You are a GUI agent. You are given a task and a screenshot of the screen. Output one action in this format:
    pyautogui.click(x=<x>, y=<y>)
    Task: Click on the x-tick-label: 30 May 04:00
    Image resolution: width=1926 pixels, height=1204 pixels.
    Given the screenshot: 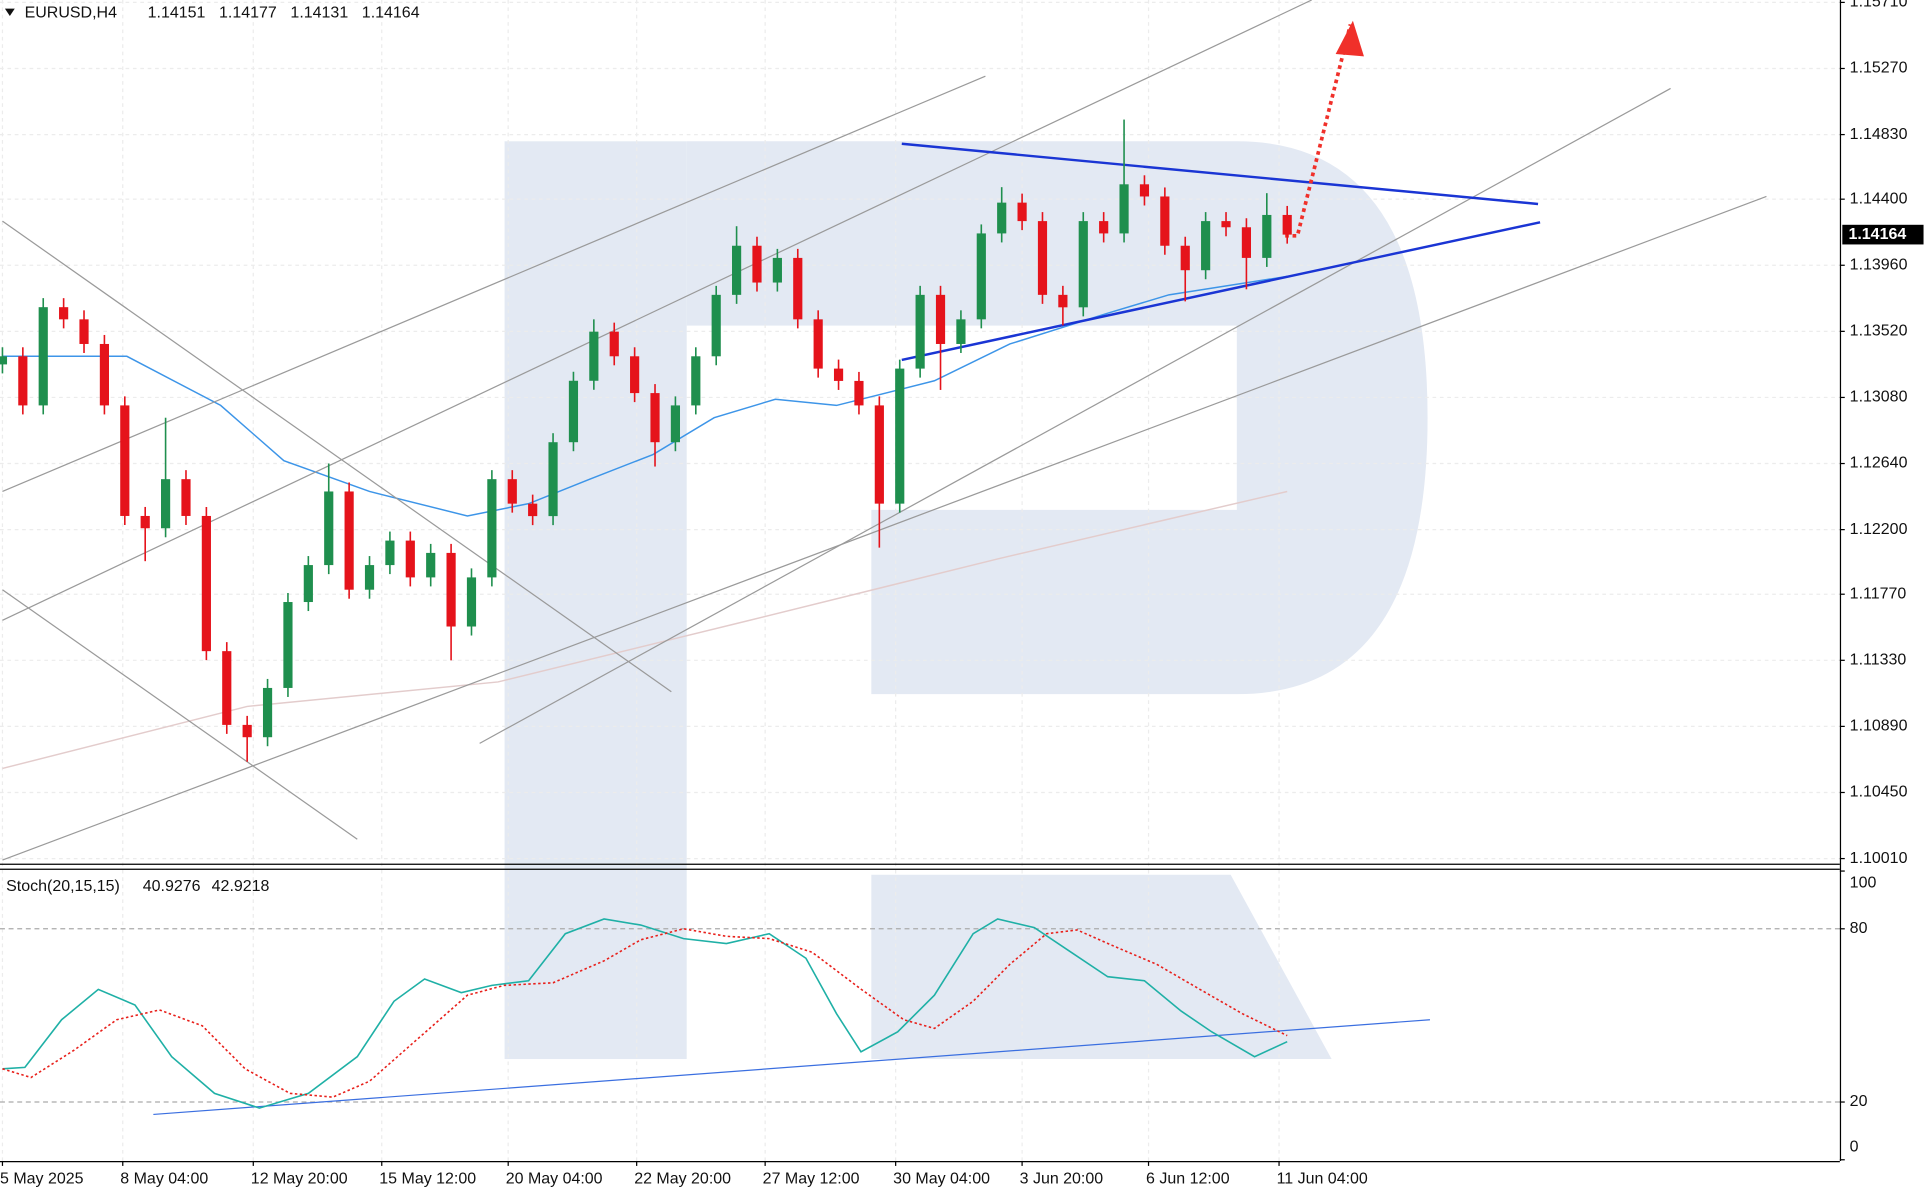 What is the action you would take?
    pyautogui.click(x=941, y=1179)
    